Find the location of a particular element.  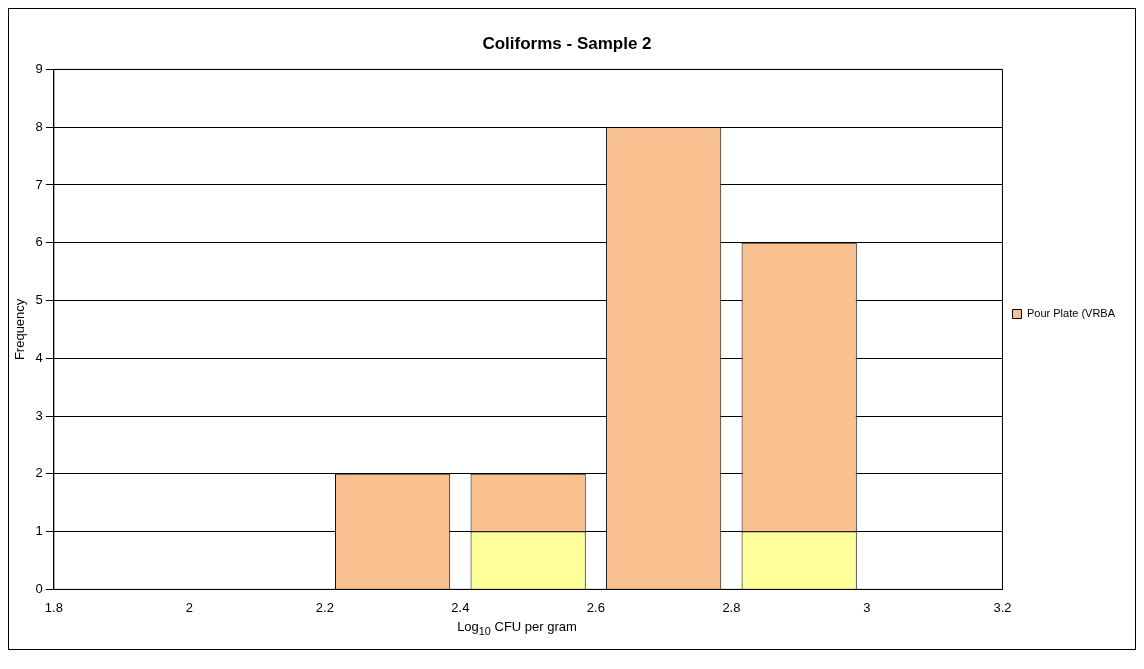

y-tick-label: 9 is located at coordinates (39, 68).